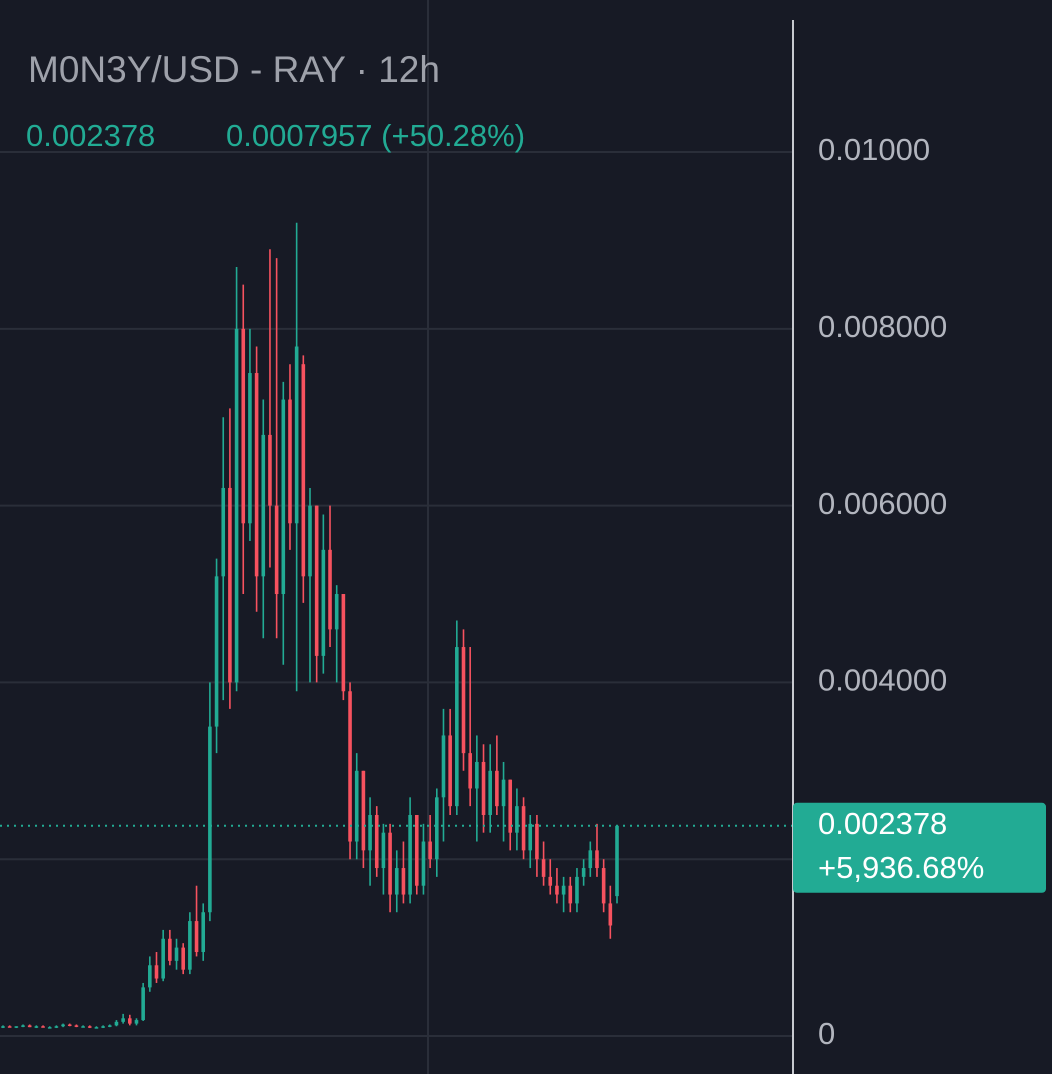  Describe the element at coordinates (826, 1033) in the screenshot. I see `y-tick-label: 0` at that location.